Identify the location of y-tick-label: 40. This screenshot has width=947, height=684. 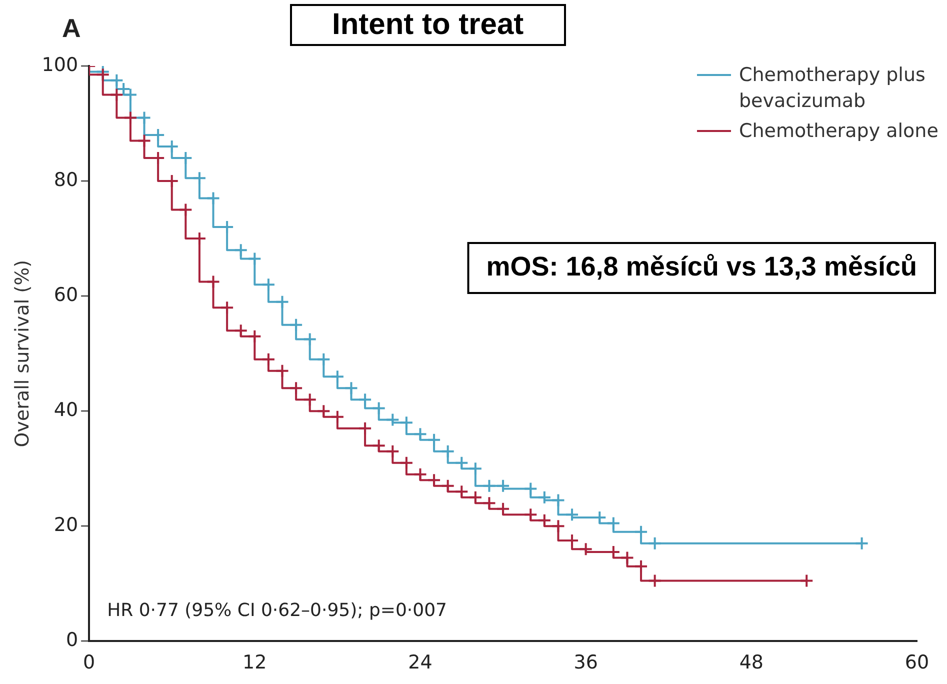
(66, 410).